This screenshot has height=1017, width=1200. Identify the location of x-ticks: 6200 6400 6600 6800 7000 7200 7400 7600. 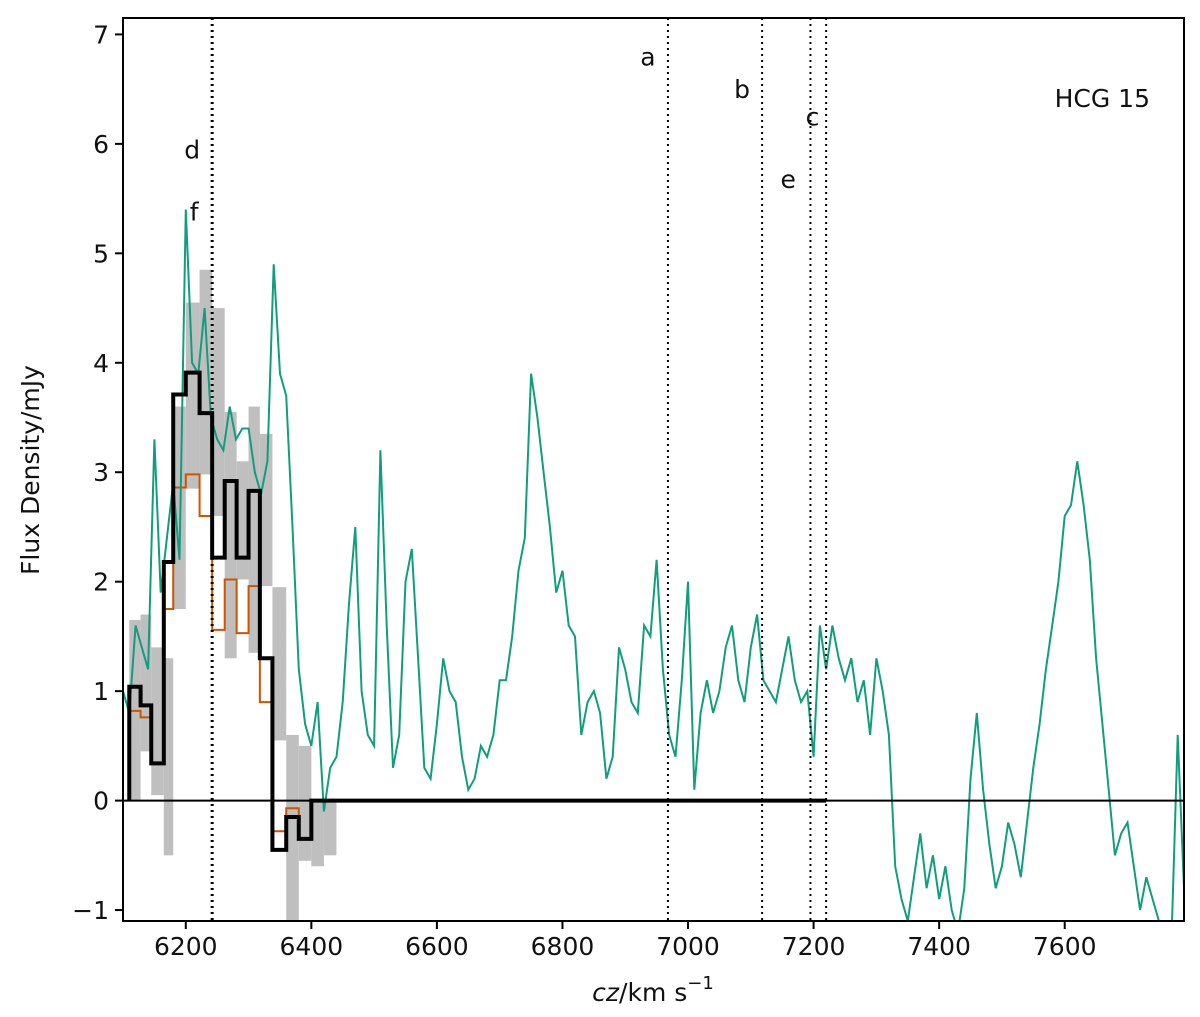
(625, 941).